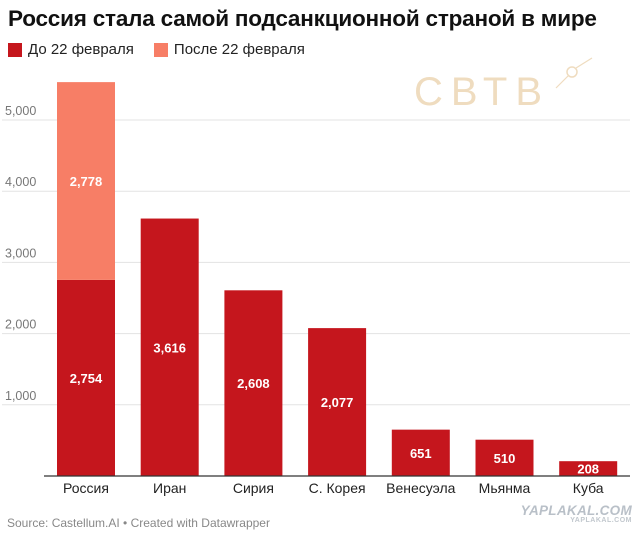  What do you see at coordinates (20, 253) in the screenshot?
I see `y-tick-label: 3,000` at bounding box center [20, 253].